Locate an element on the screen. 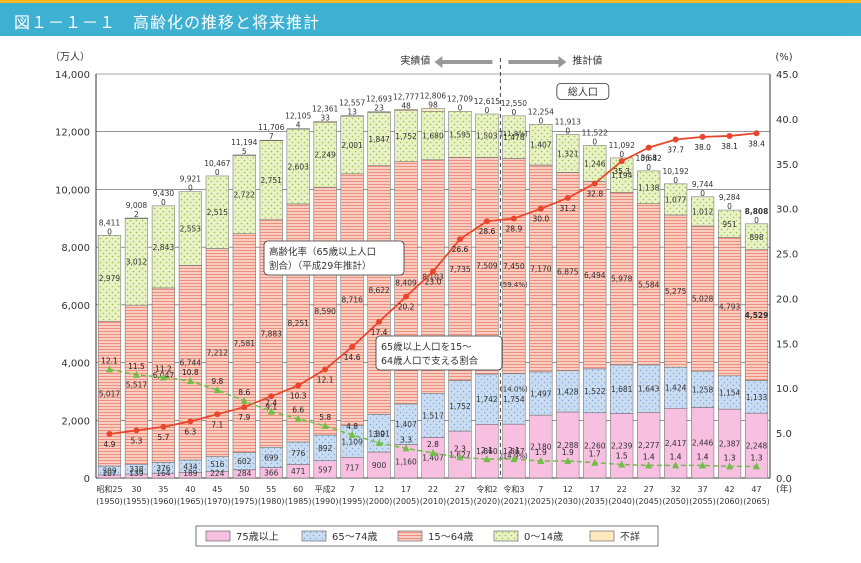  x-tick-label: 17 is located at coordinates (595, 489).